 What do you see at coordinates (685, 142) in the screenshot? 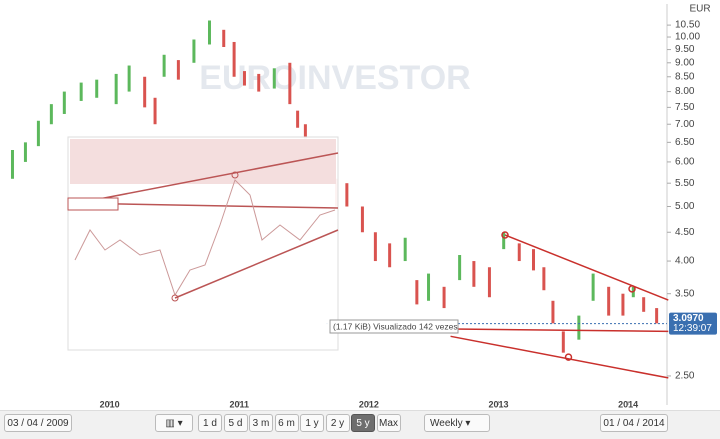
I see `y-tick-label: 6.50` at bounding box center [685, 142].